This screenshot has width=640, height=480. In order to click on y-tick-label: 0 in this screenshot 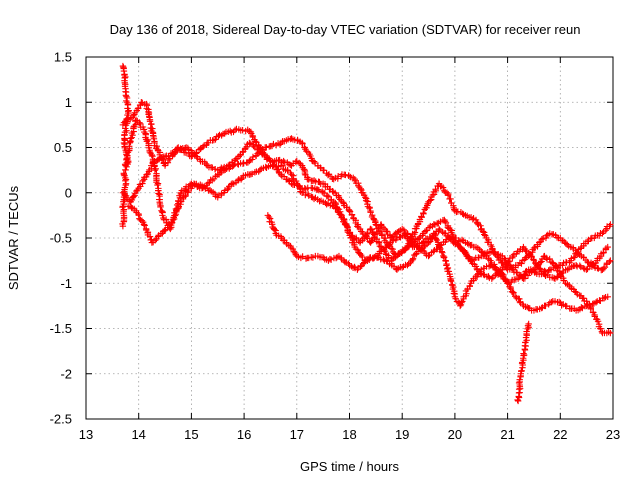, I will do `click(68, 192)`.